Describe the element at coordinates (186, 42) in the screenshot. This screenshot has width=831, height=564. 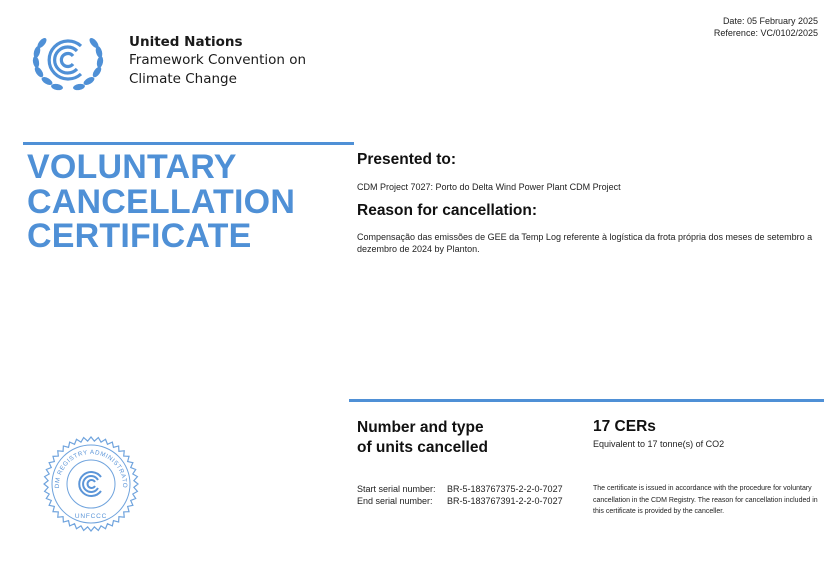
I see `org-name: United Nations` at that location.